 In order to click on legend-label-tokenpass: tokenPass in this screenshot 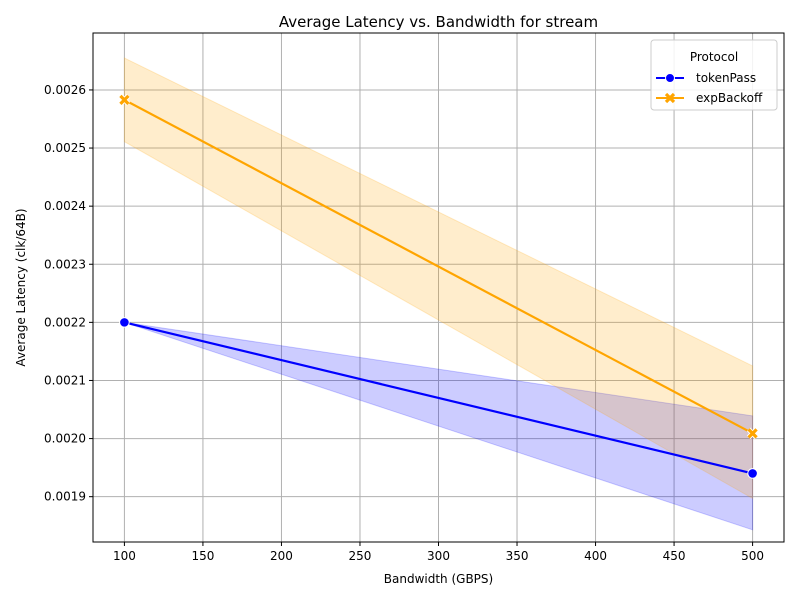, I will do `click(726, 78)`.